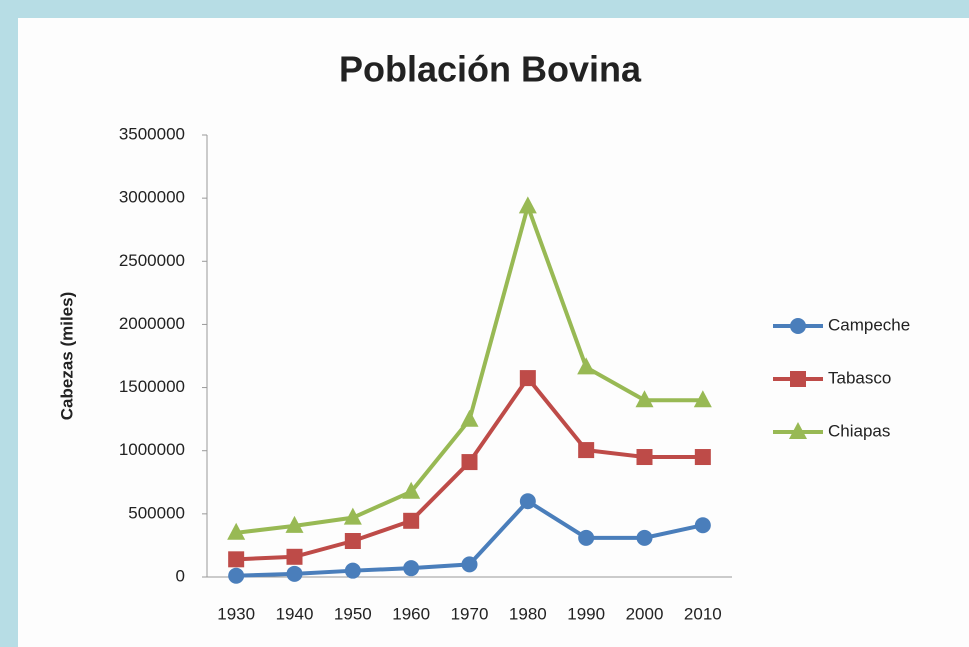  I want to click on y-tick-label: 0, so click(180, 575).